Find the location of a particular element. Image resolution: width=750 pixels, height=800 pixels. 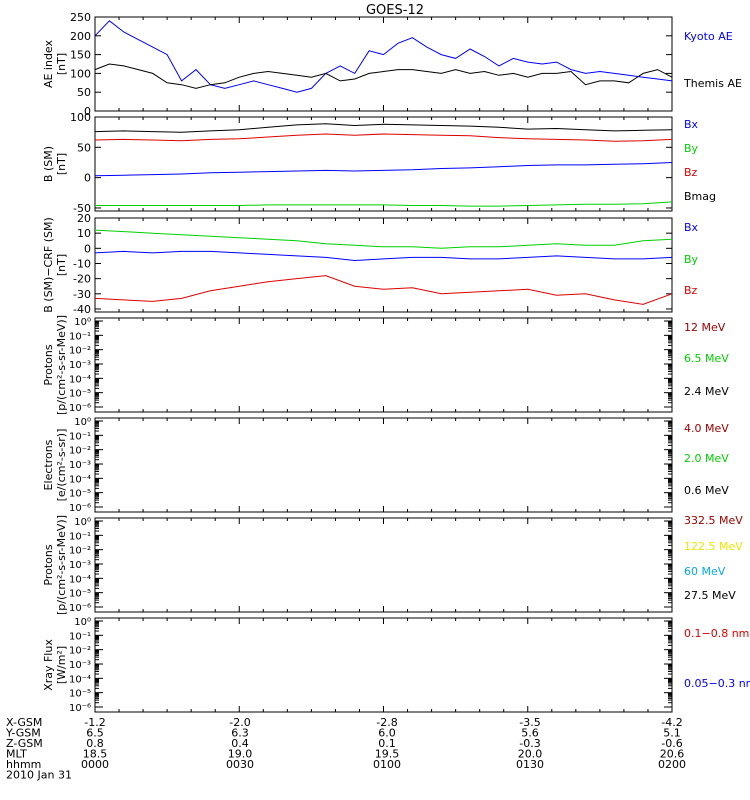

x-row-label: X-GSM is located at coordinates (24, 722).